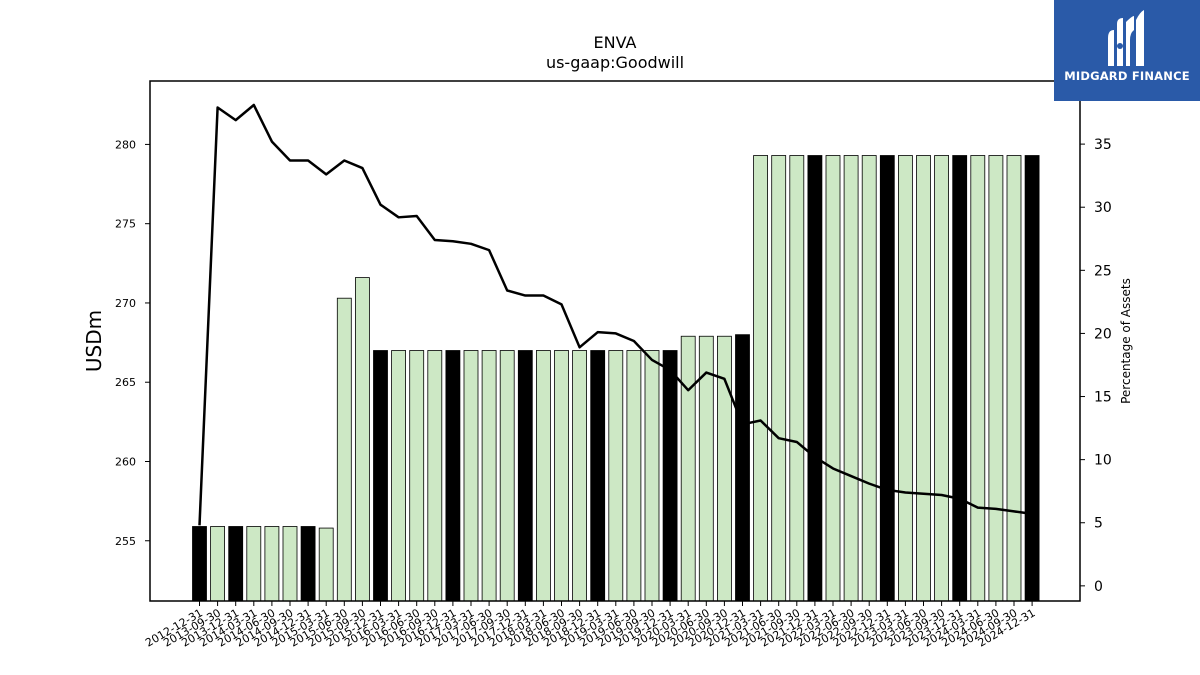  Describe the element at coordinates (615, 62) in the screenshot. I see `chart-subtitle: us-gaap:Goodwill` at that location.